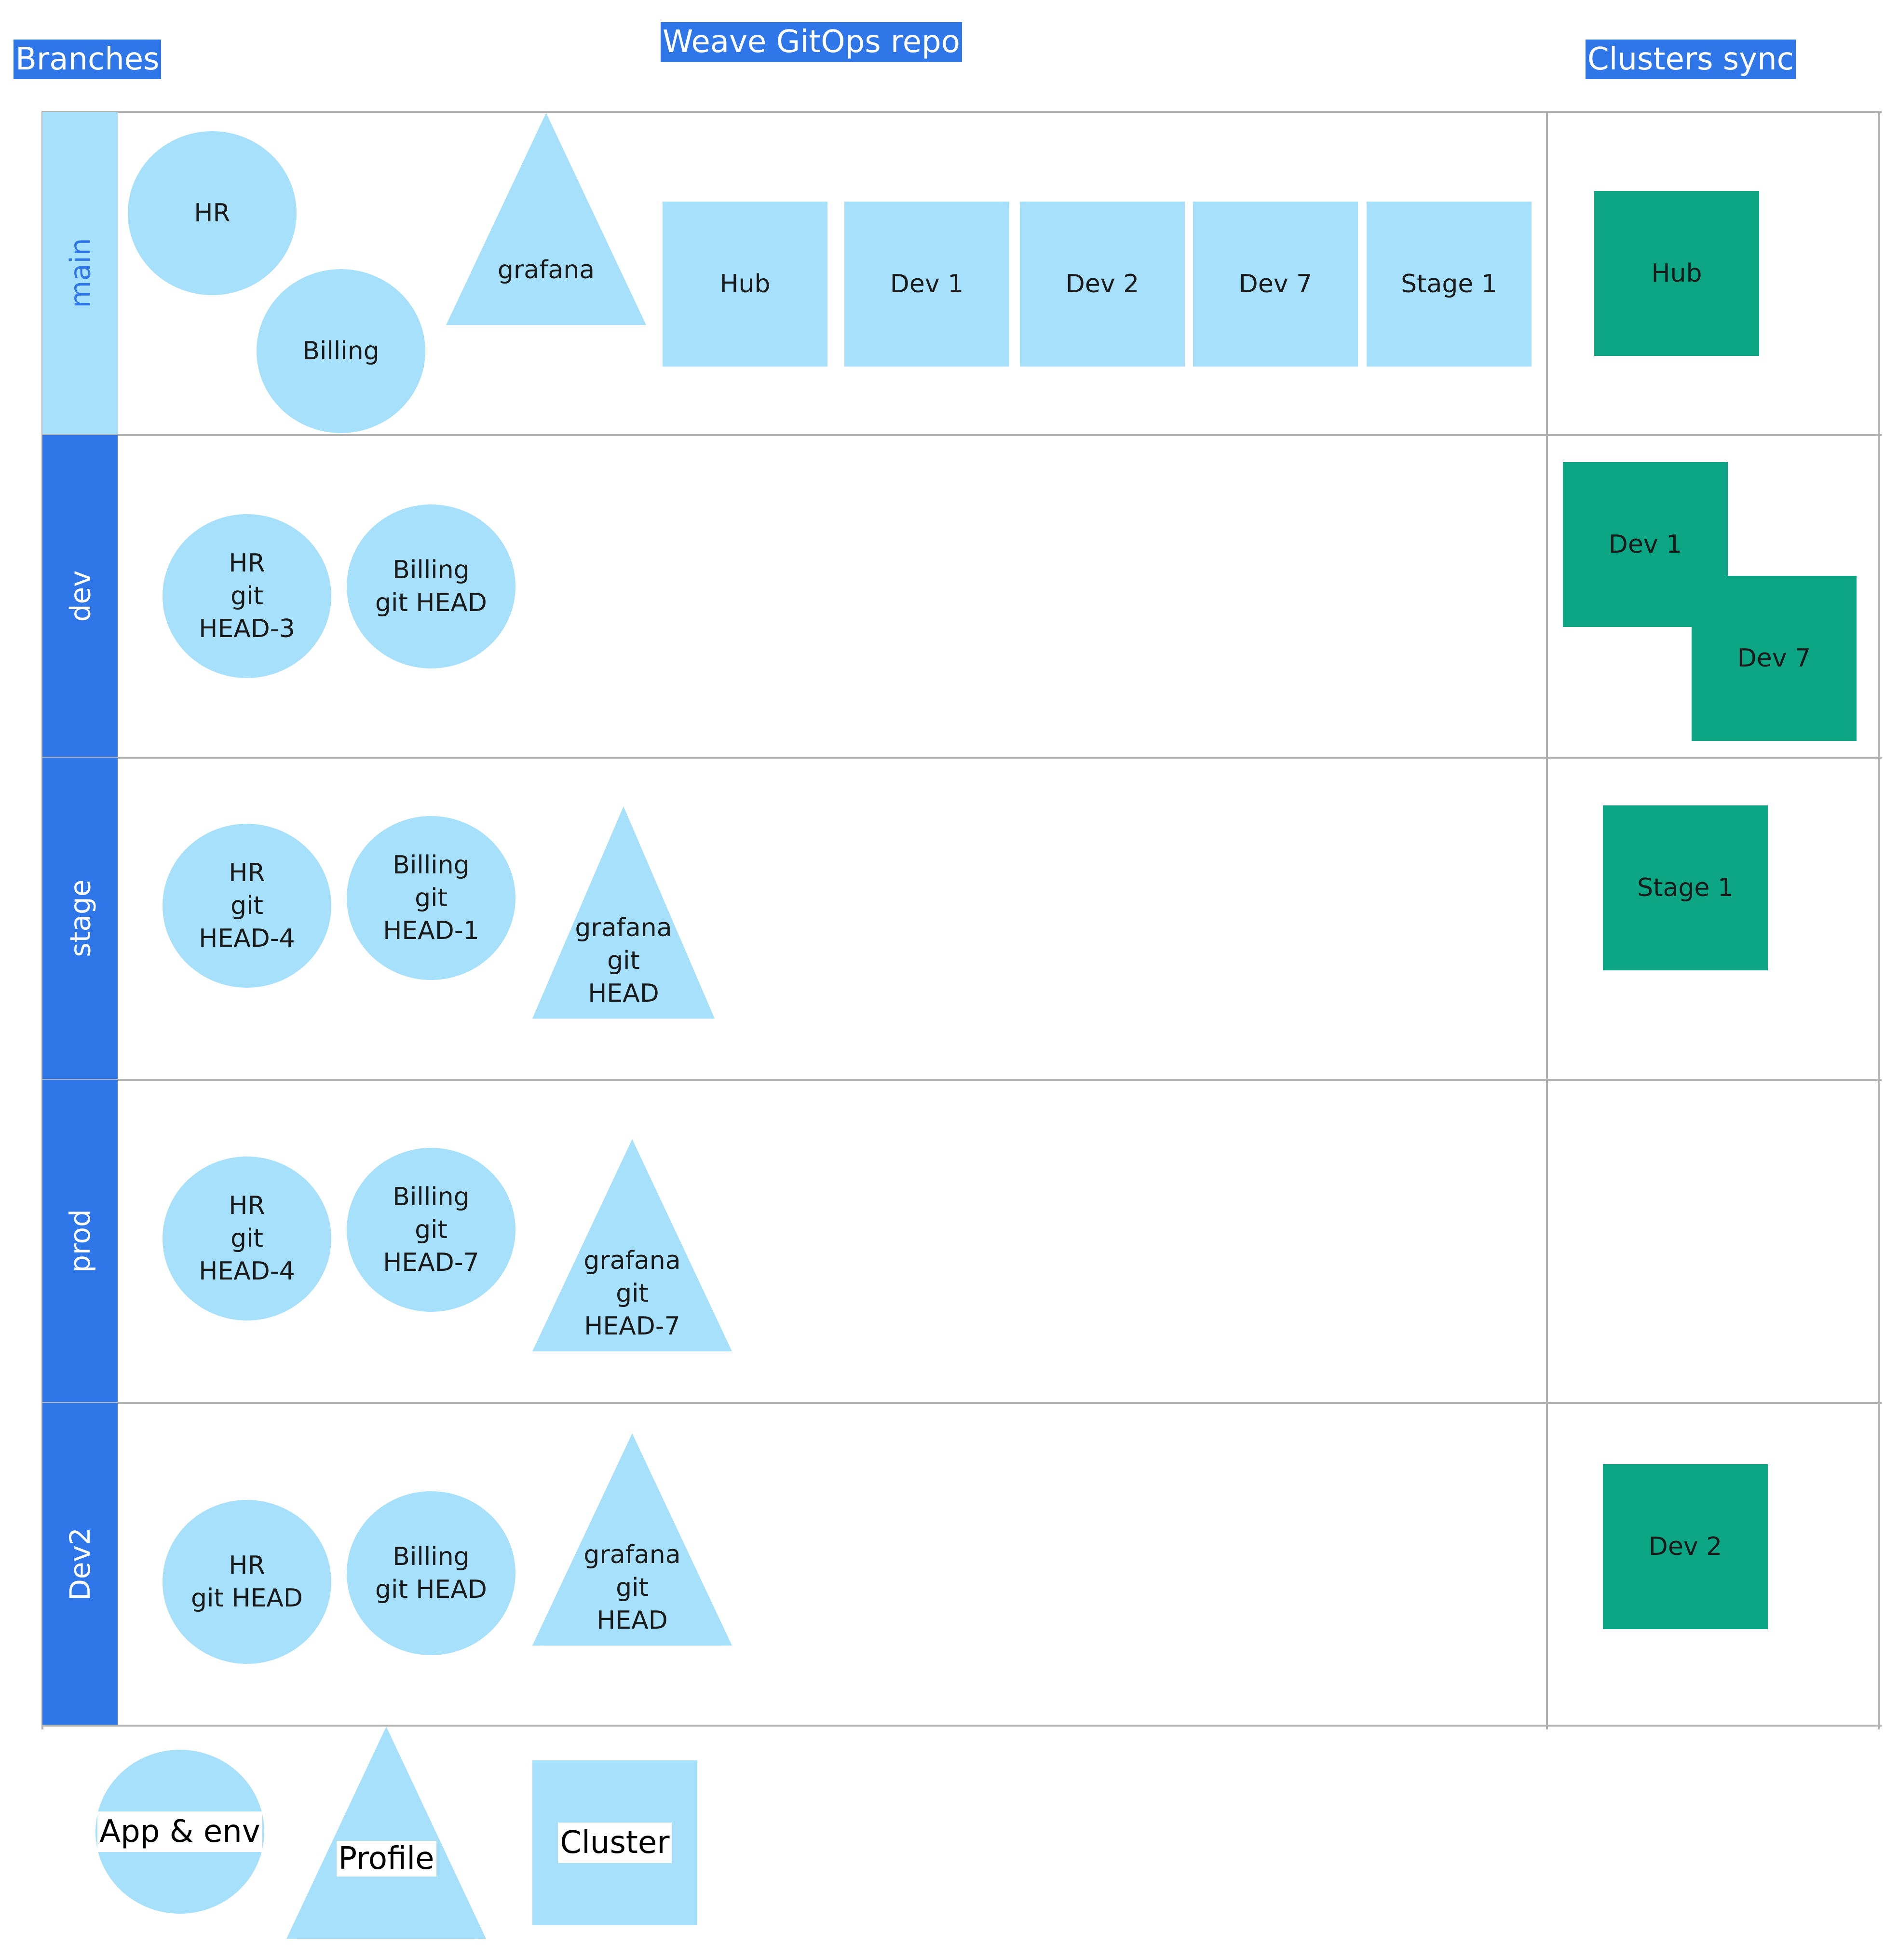  I want to click on lane-label-stage: stage, so click(80, 918).